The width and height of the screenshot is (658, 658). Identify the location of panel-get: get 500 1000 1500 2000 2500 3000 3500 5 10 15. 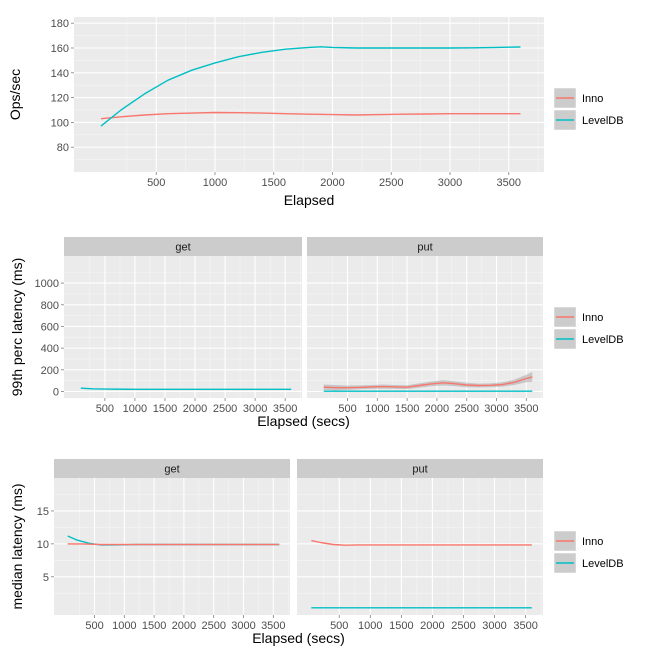
(163, 545).